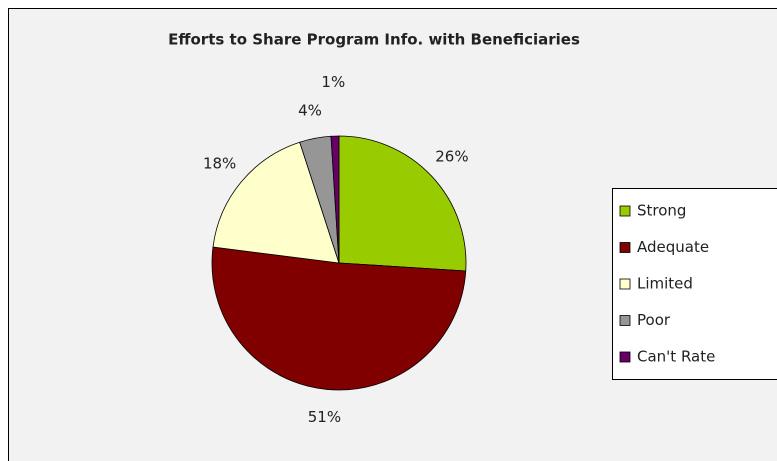 Image resolution: width=777 pixels, height=461 pixels. Describe the element at coordinates (694, 284) in the screenshot. I see `legend-box` at that location.